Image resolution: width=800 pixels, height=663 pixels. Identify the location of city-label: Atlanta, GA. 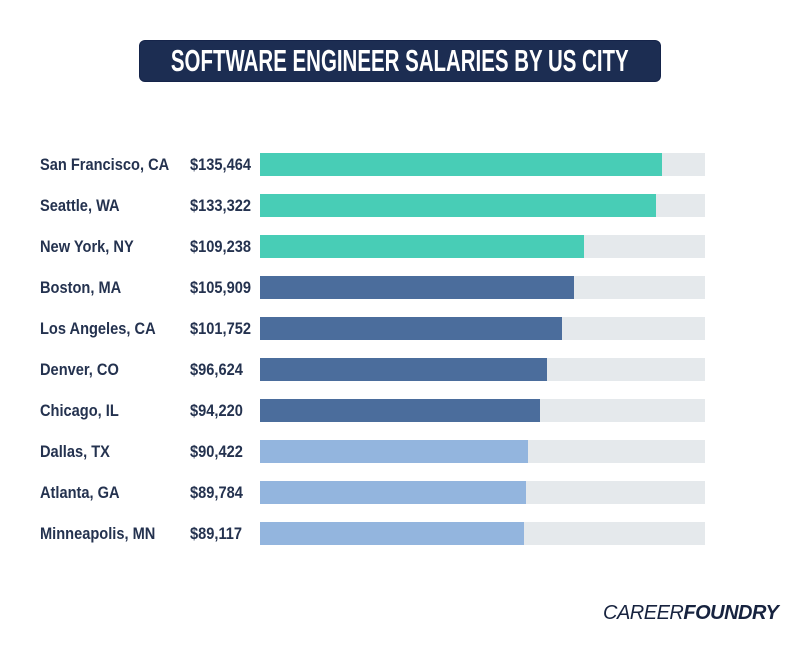
(80, 492).